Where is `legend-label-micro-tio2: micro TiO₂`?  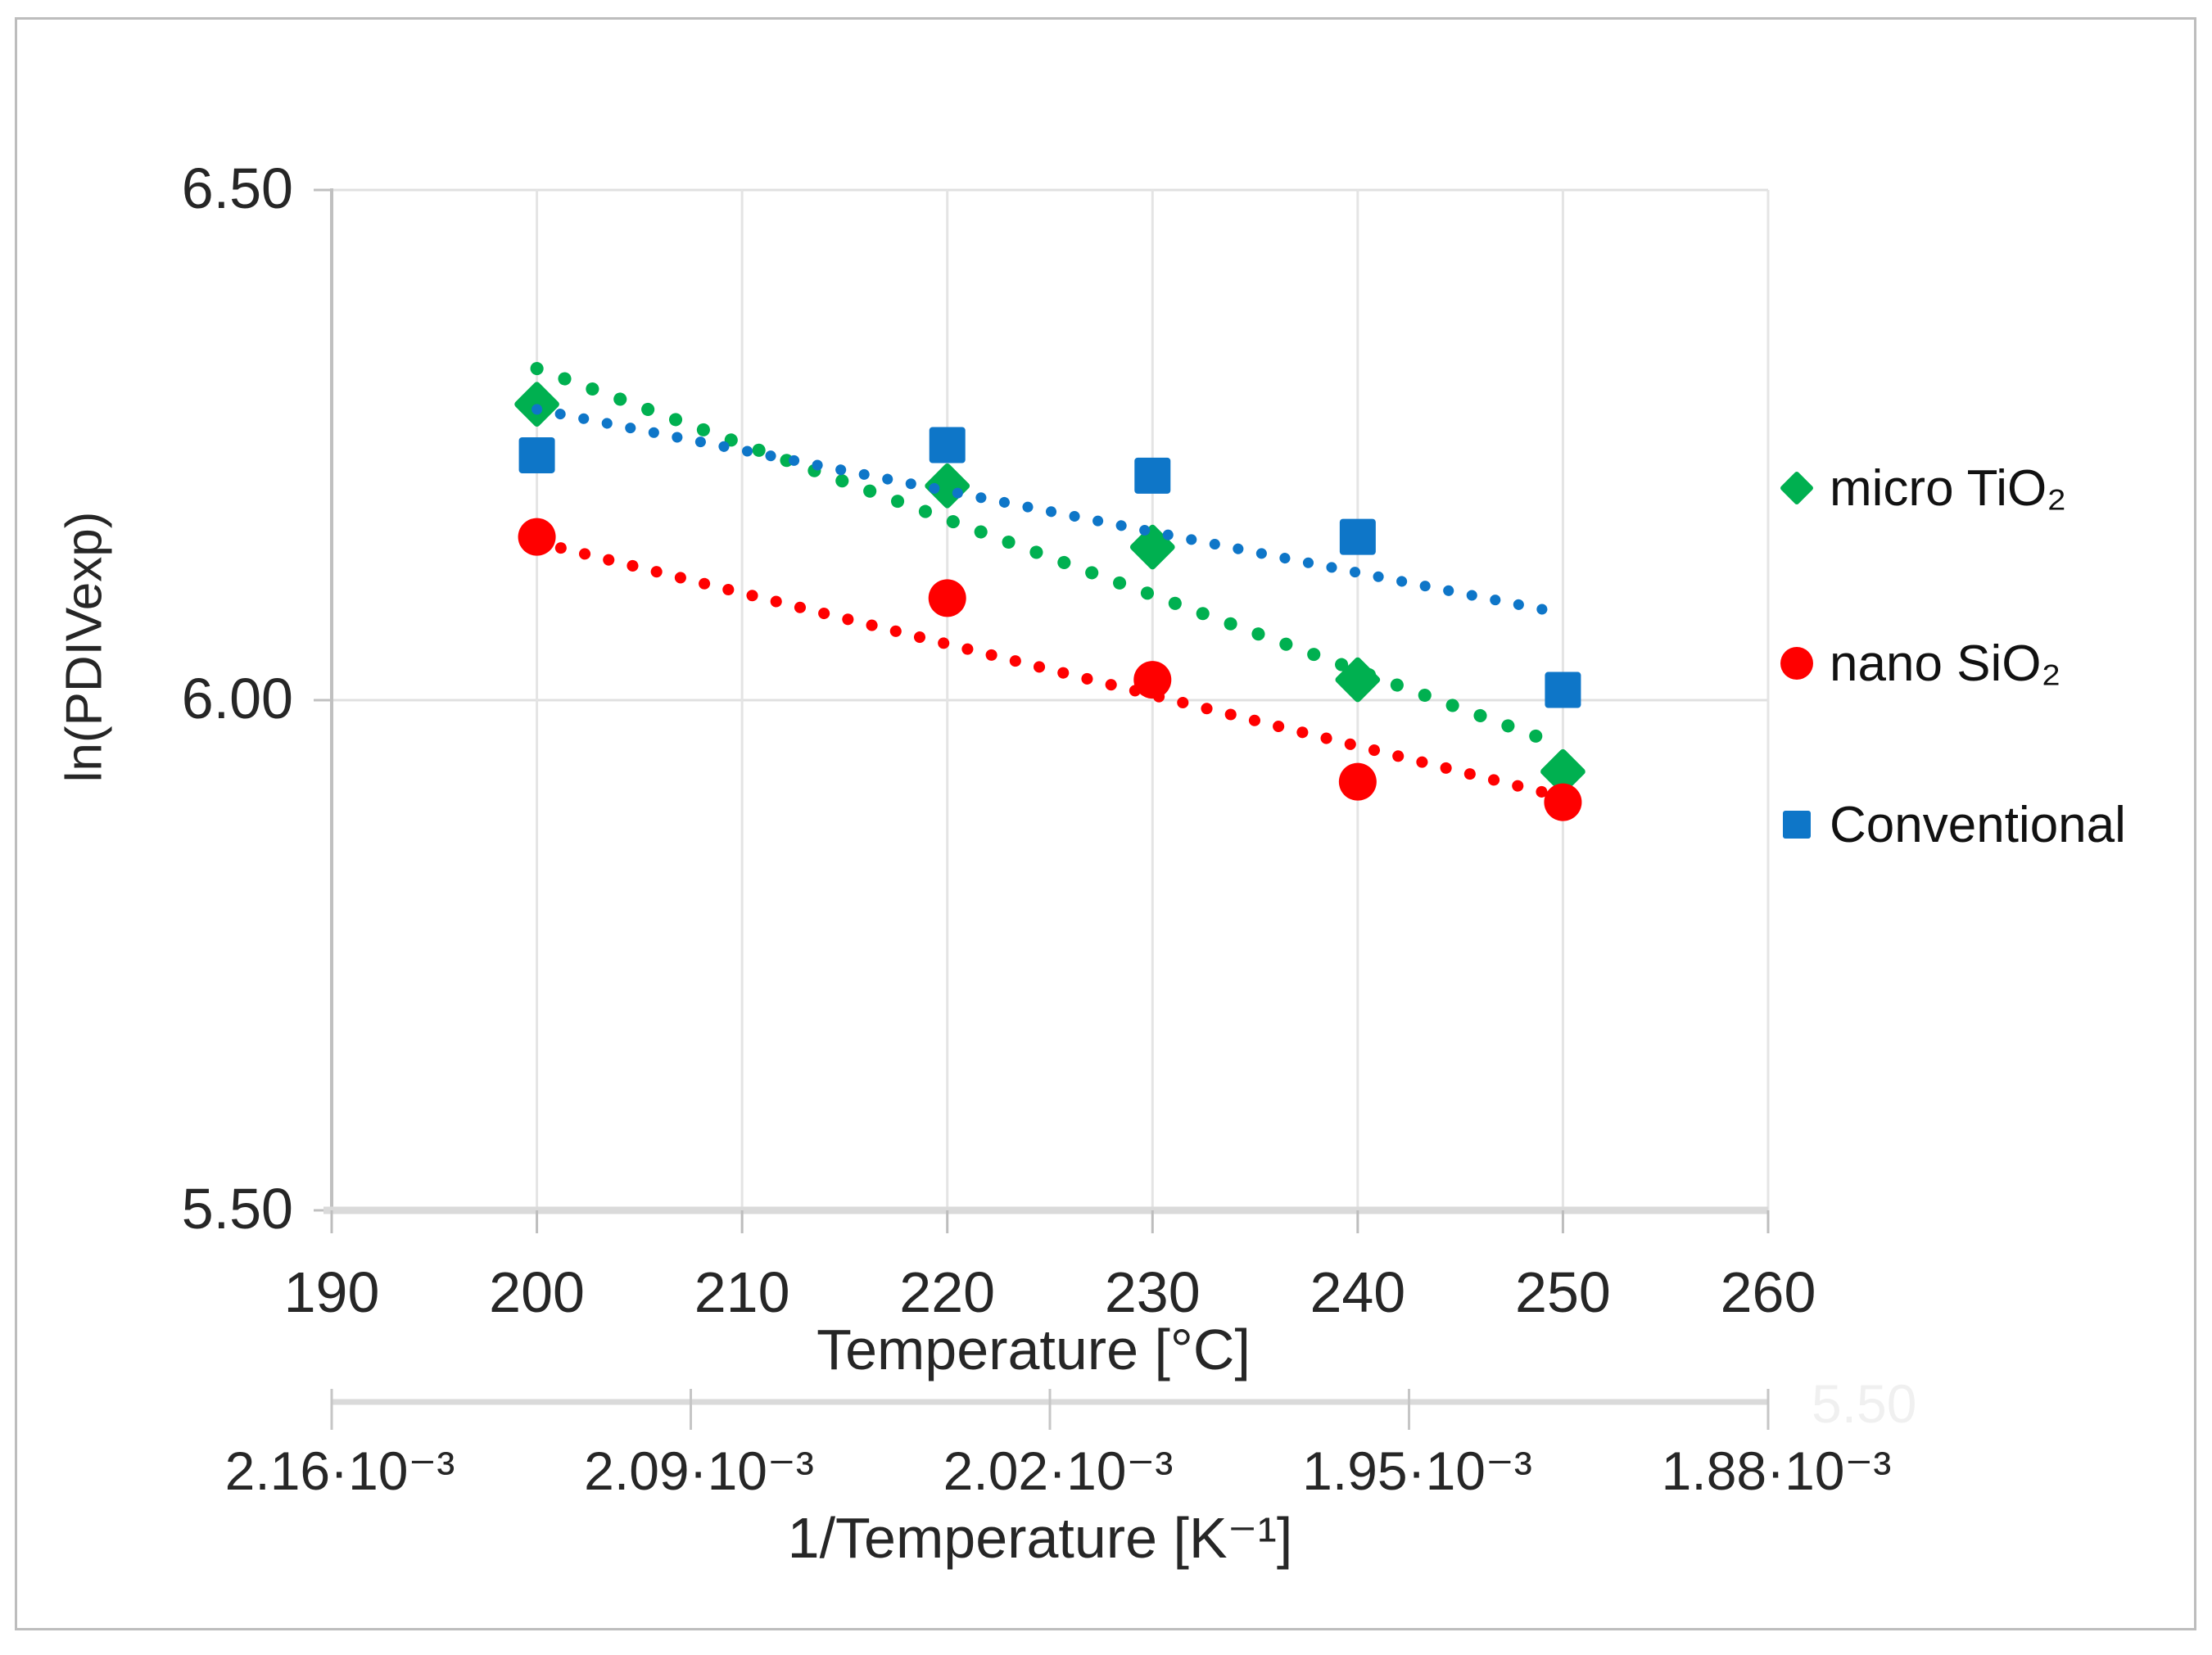 legend-label-micro-tio2: micro TiO₂ is located at coordinates (1949, 488).